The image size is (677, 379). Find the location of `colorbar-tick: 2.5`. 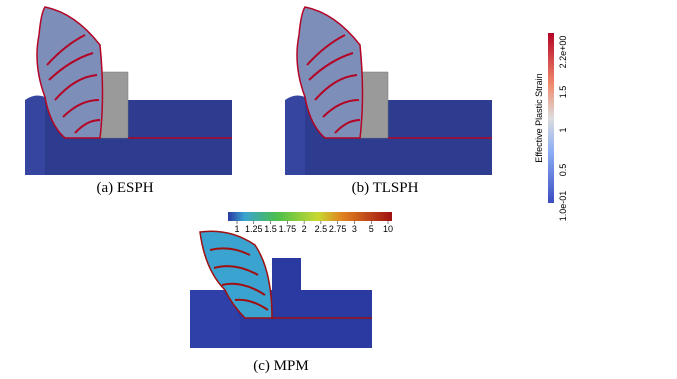

colorbar-tick: 2.5 is located at coordinates (321, 229).